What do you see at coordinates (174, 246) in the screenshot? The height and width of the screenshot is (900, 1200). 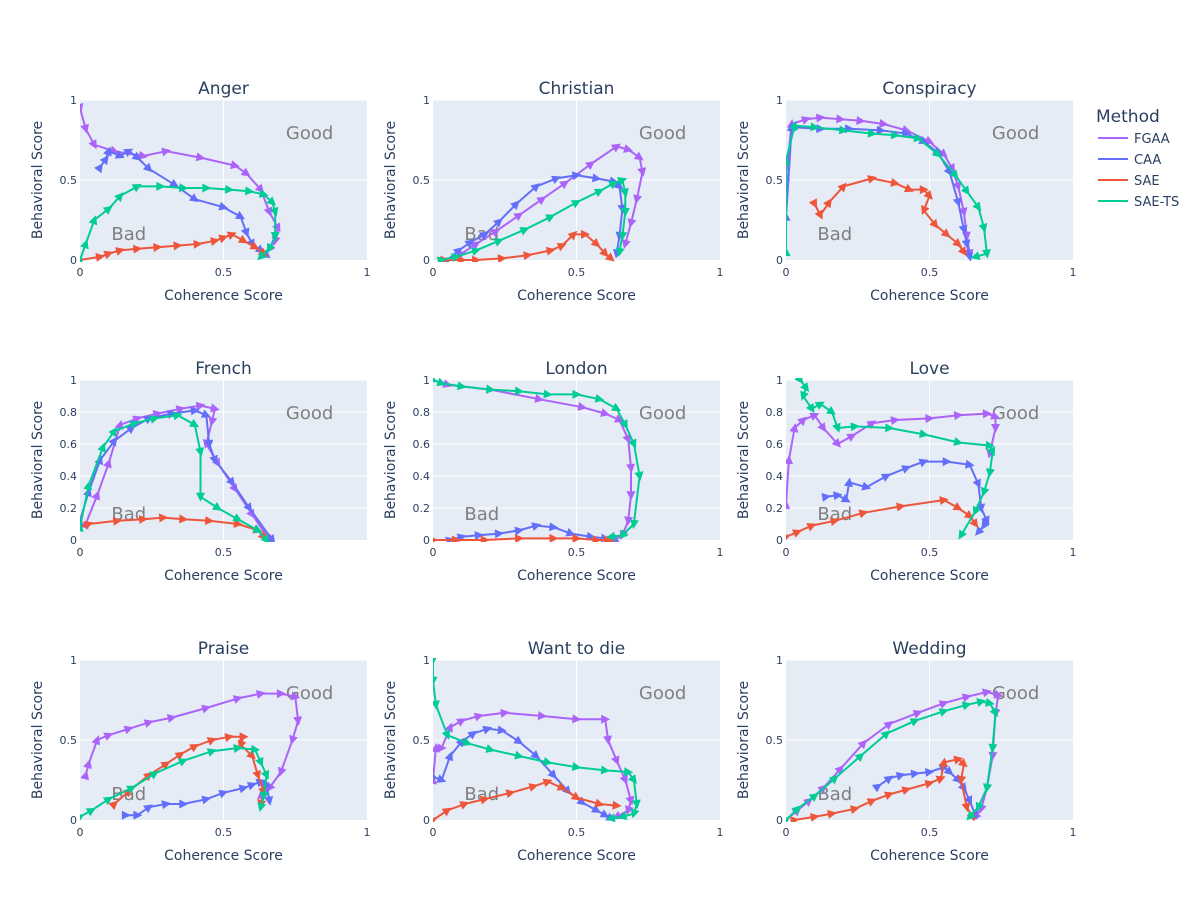 I see `series-sae` at bounding box center [174, 246].